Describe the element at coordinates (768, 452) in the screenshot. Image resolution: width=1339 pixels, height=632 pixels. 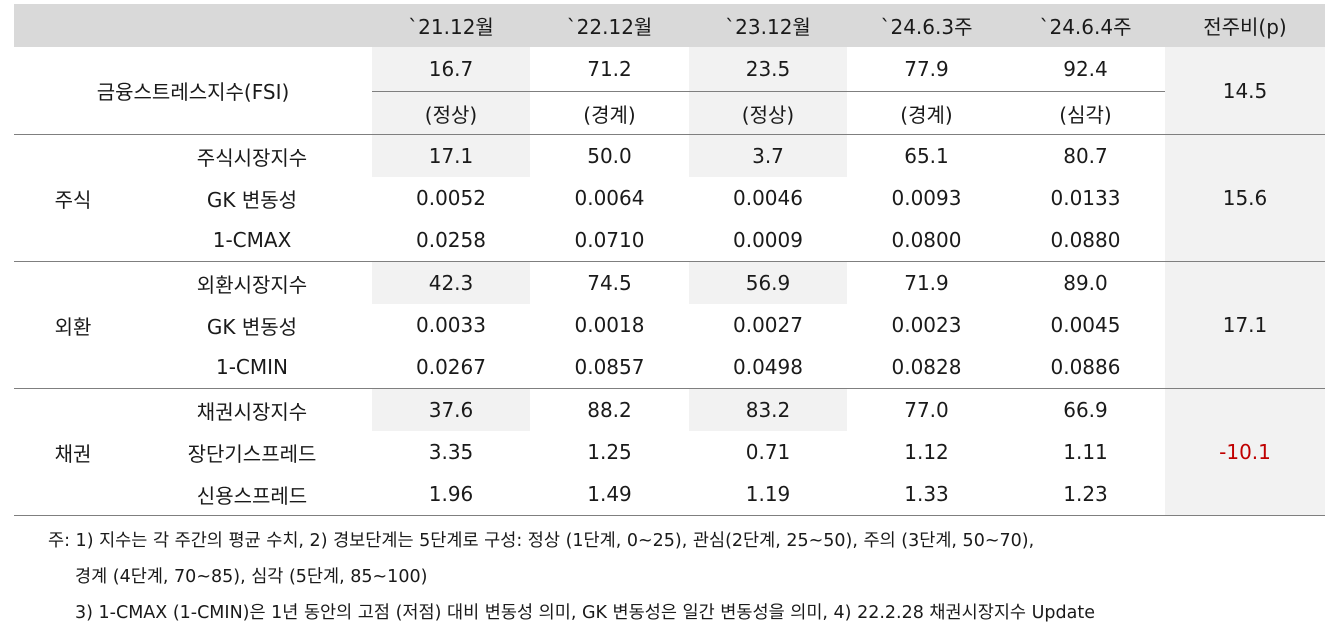
I see `table-cell: 0.71` at that location.